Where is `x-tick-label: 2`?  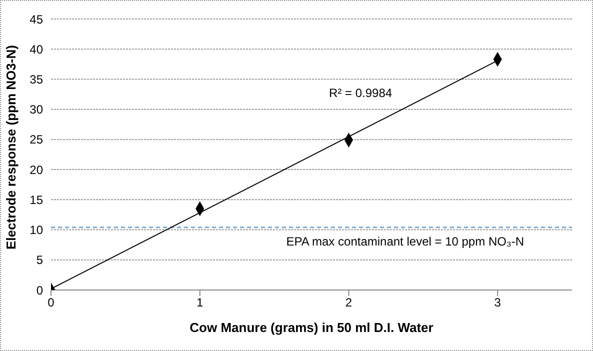 x-tick-label: 2 is located at coordinates (348, 303).